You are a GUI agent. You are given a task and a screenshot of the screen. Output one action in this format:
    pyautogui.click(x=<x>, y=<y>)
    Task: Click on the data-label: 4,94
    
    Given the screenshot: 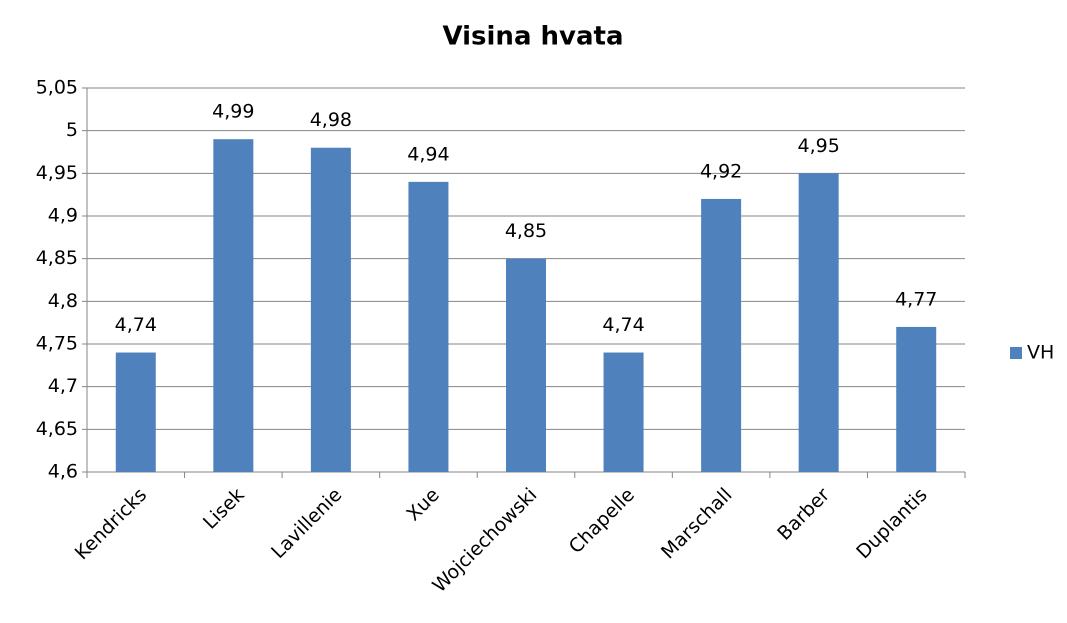 What is the action you would take?
    pyautogui.click(x=428, y=154)
    